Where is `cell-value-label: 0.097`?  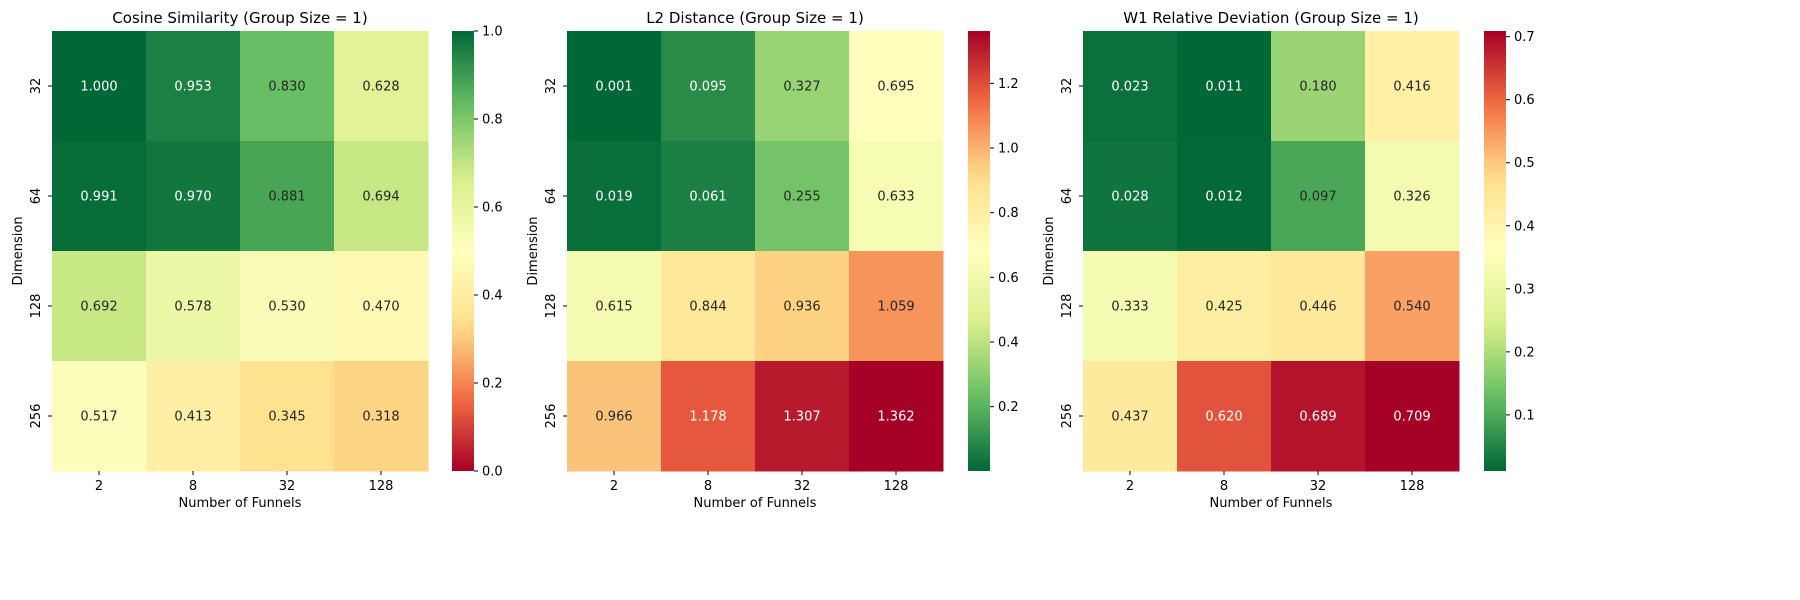 cell-value-label: 0.097 is located at coordinates (1317, 197).